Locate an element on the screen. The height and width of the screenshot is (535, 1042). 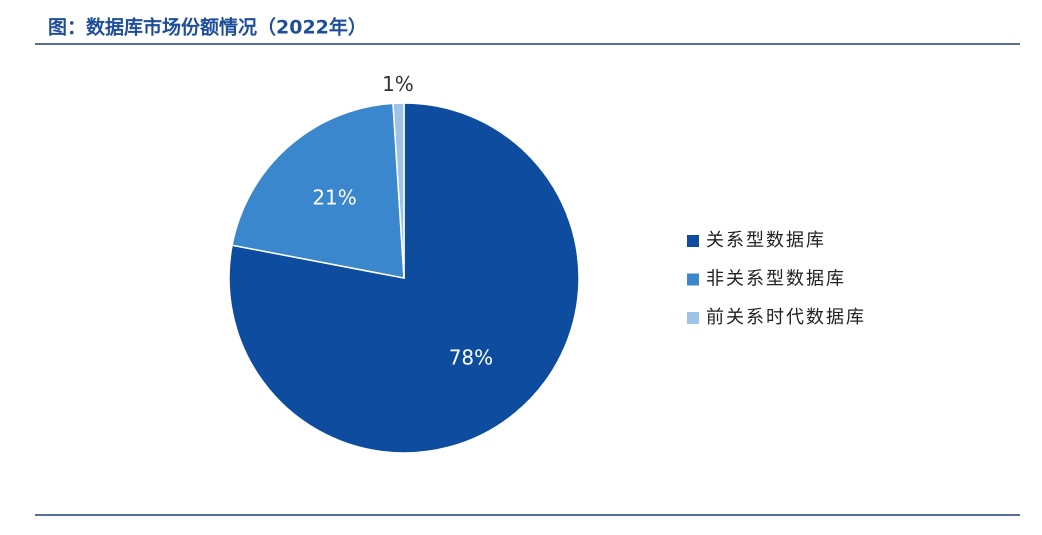
legend-label: 关系型数据库 is located at coordinates (766, 240).